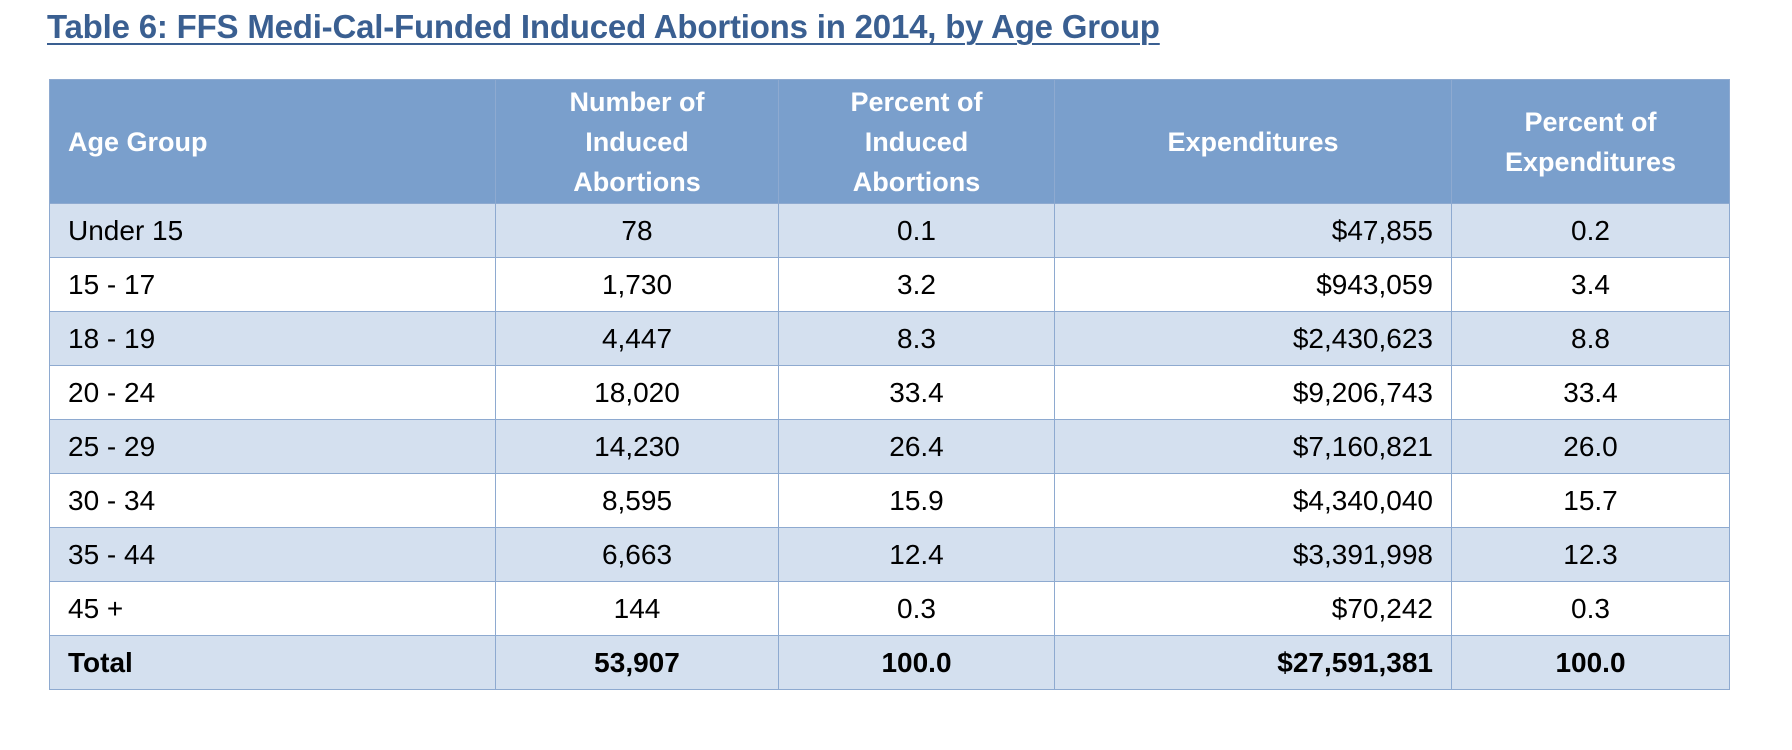 This screenshot has width=1792, height=750. What do you see at coordinates (916, 446) in the screenshot?
I see `abortion-percent-cell: 26.4` at bounding box center [916, 446].